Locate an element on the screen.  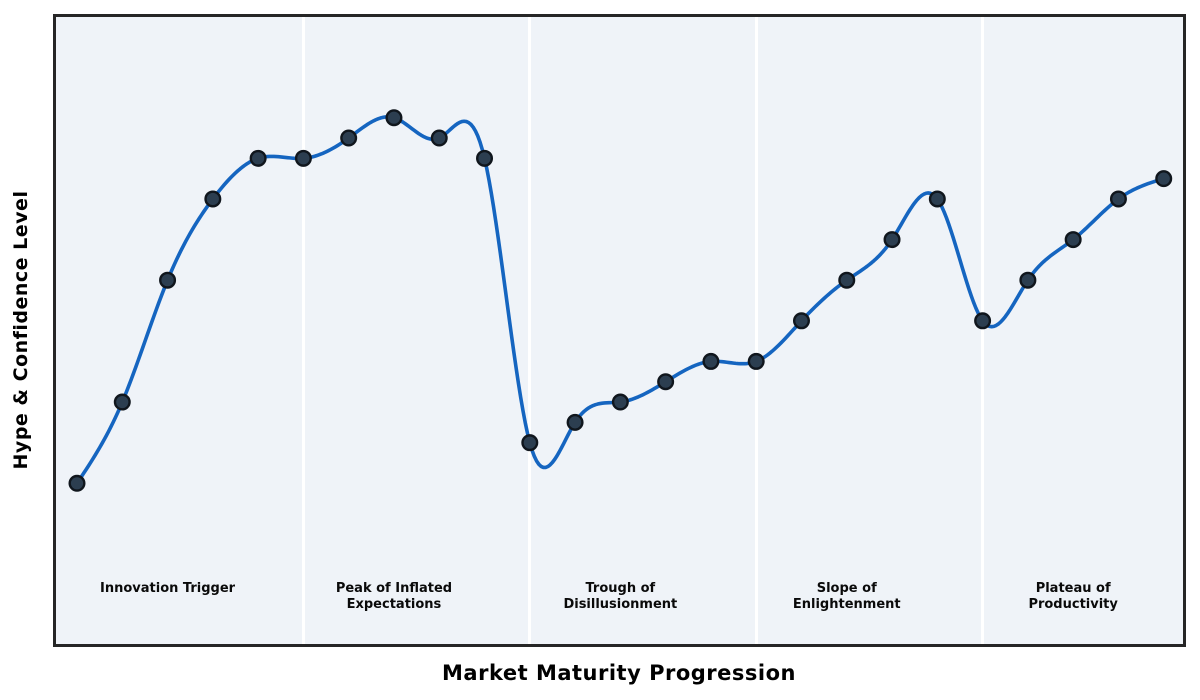
x-axis-label: Market Maturity Progression is located at coordinates (619, 673).